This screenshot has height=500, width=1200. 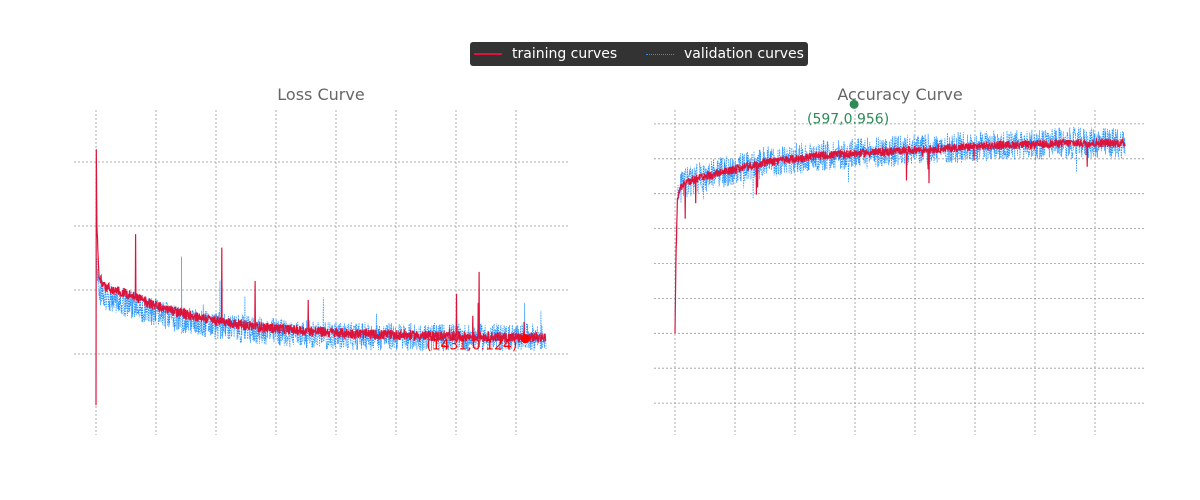 What do you see at coordinates (639, 54) in the screenshot?
I see `legend: training curves validation curves` at bounding box center [639, 54].